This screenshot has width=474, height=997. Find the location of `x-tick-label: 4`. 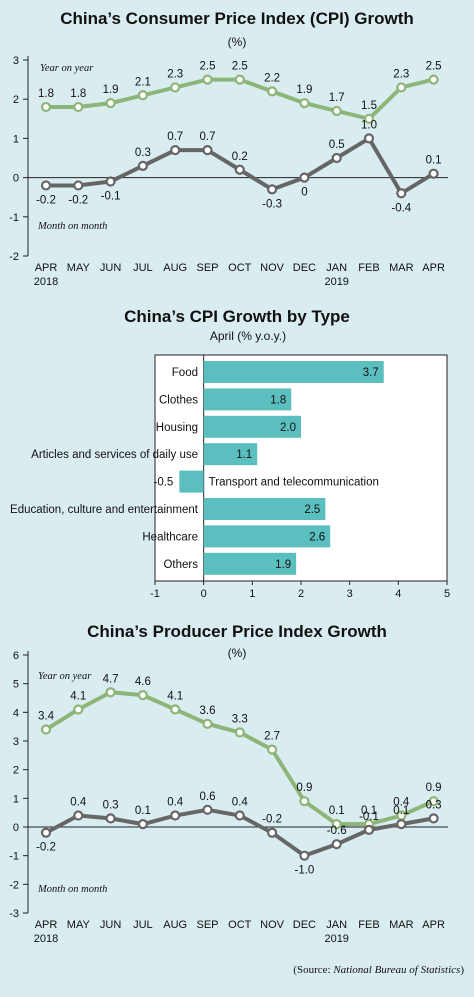

x-tick-label: 4 is located at coordinates (398, 594).